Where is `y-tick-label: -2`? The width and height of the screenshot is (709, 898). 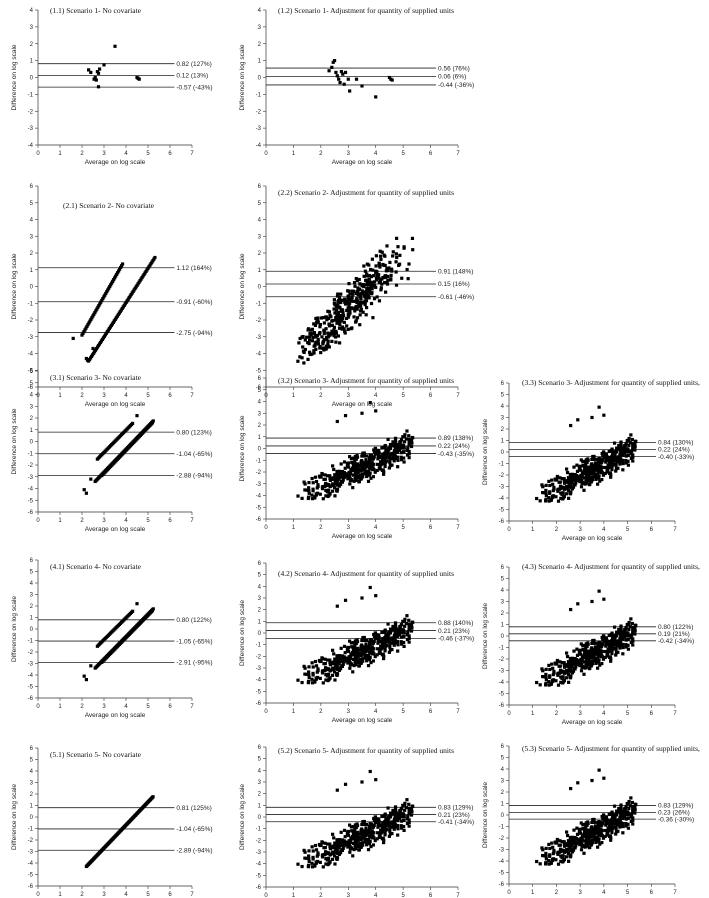
y-tick-label: -2 is located at coordinates (502, 476).